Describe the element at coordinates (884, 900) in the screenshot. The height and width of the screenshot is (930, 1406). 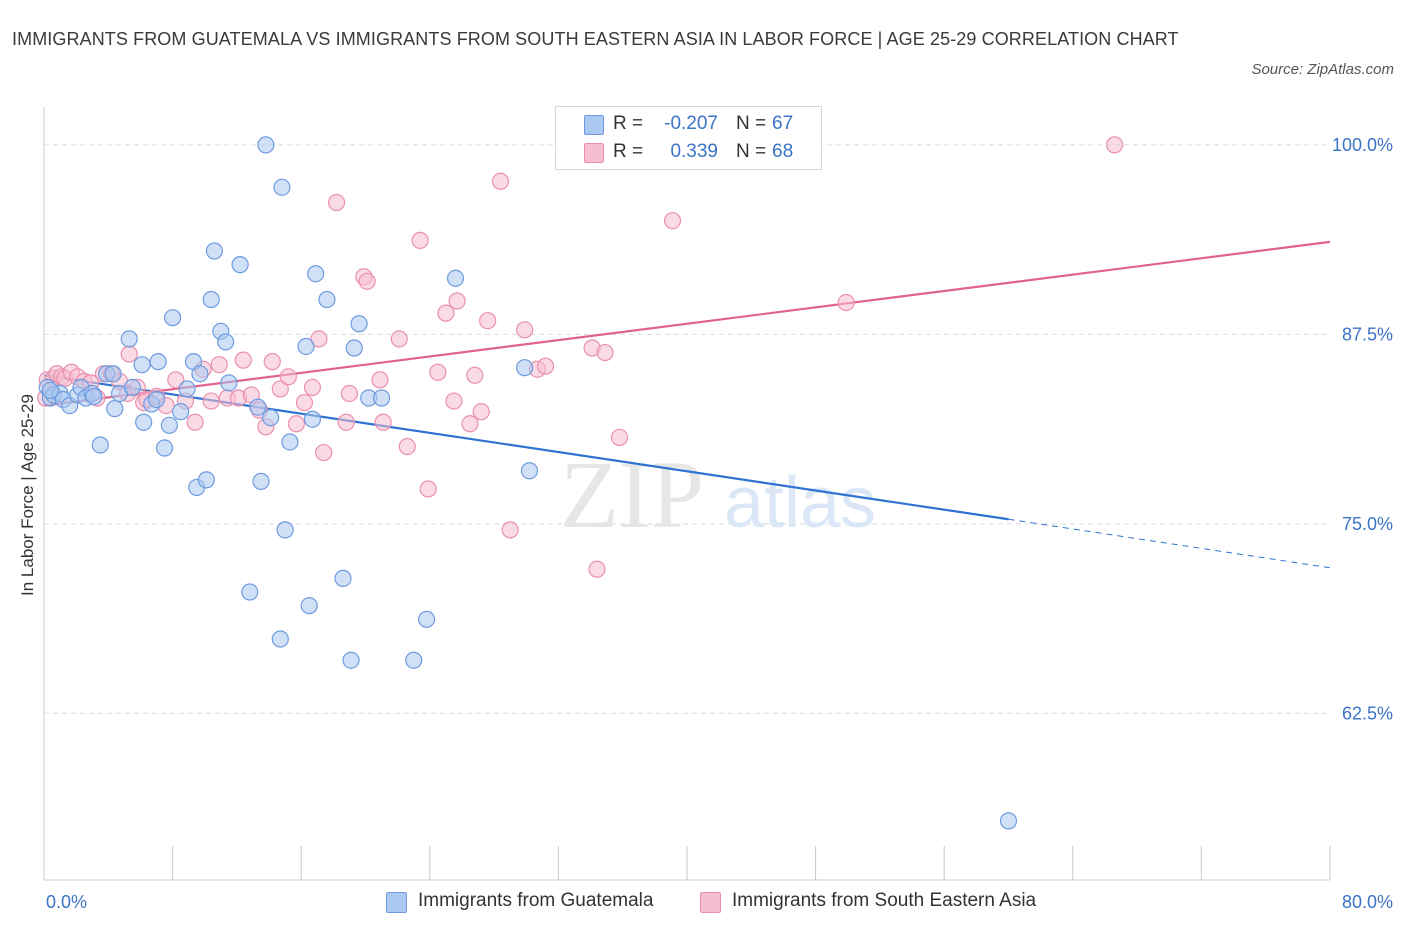
I see `legend-label-south-eastern-asia: Immigrants from South Eastern Asia` at that location.